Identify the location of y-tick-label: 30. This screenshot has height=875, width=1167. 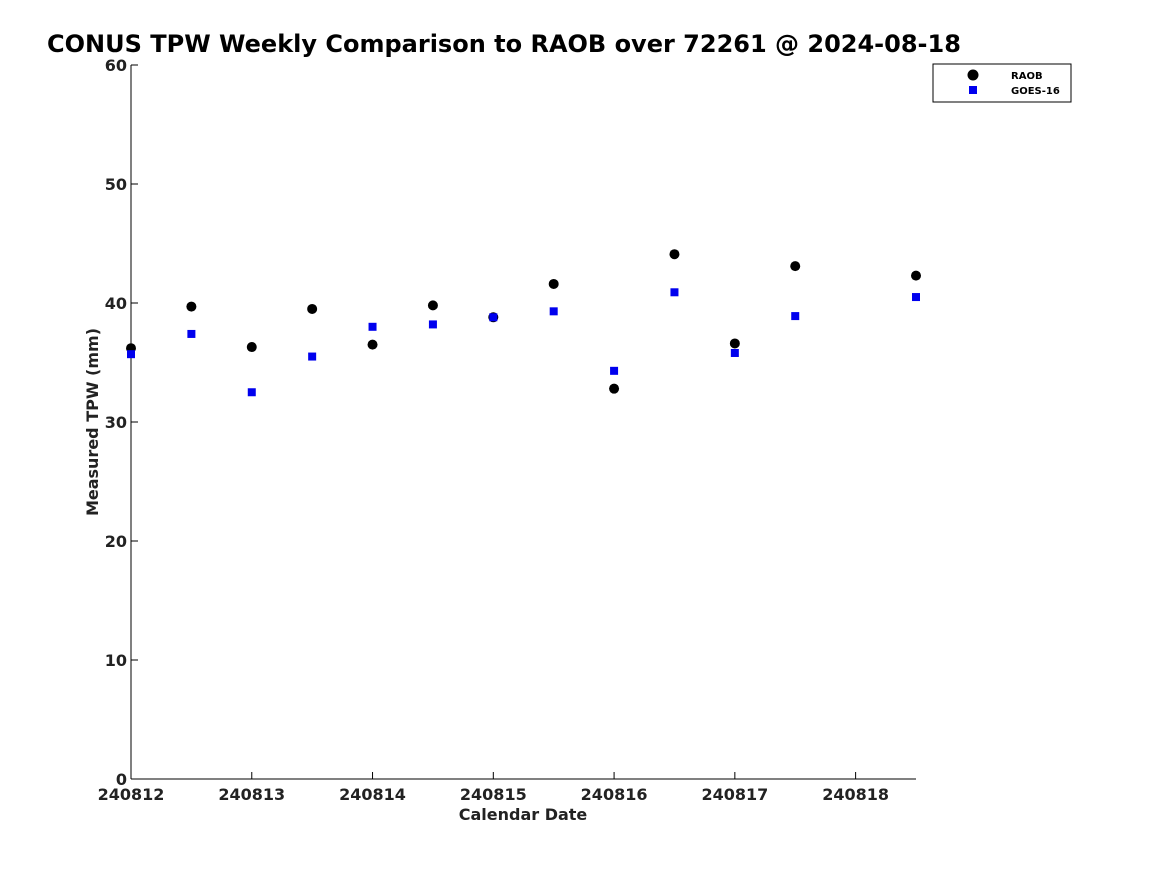
(116, 422).